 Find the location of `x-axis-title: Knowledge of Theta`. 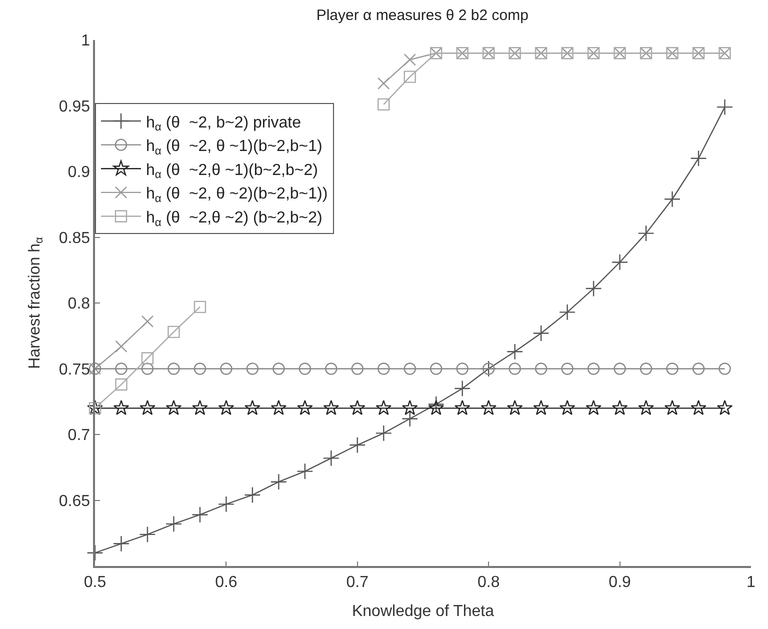

x-axis-title: Knowledge of Theta is located at coordinates (423, 611).